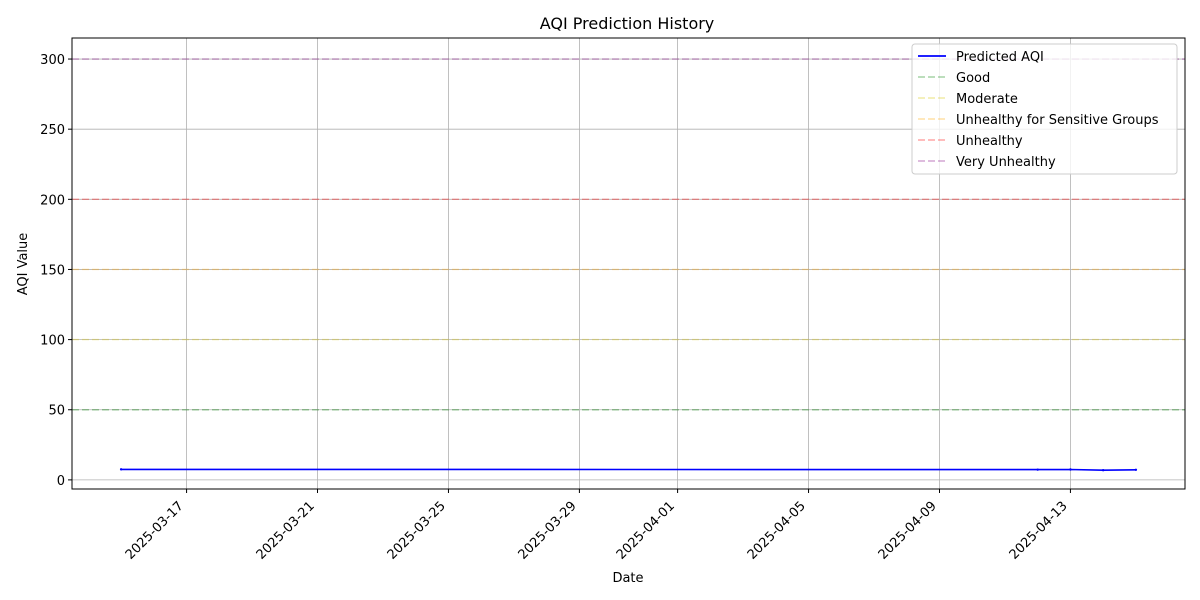 This screenshot has width=1200, height=600. Describe the element at coordinates (52, 200) in the screenshot. I see `y-tick-label: 200` at that location.